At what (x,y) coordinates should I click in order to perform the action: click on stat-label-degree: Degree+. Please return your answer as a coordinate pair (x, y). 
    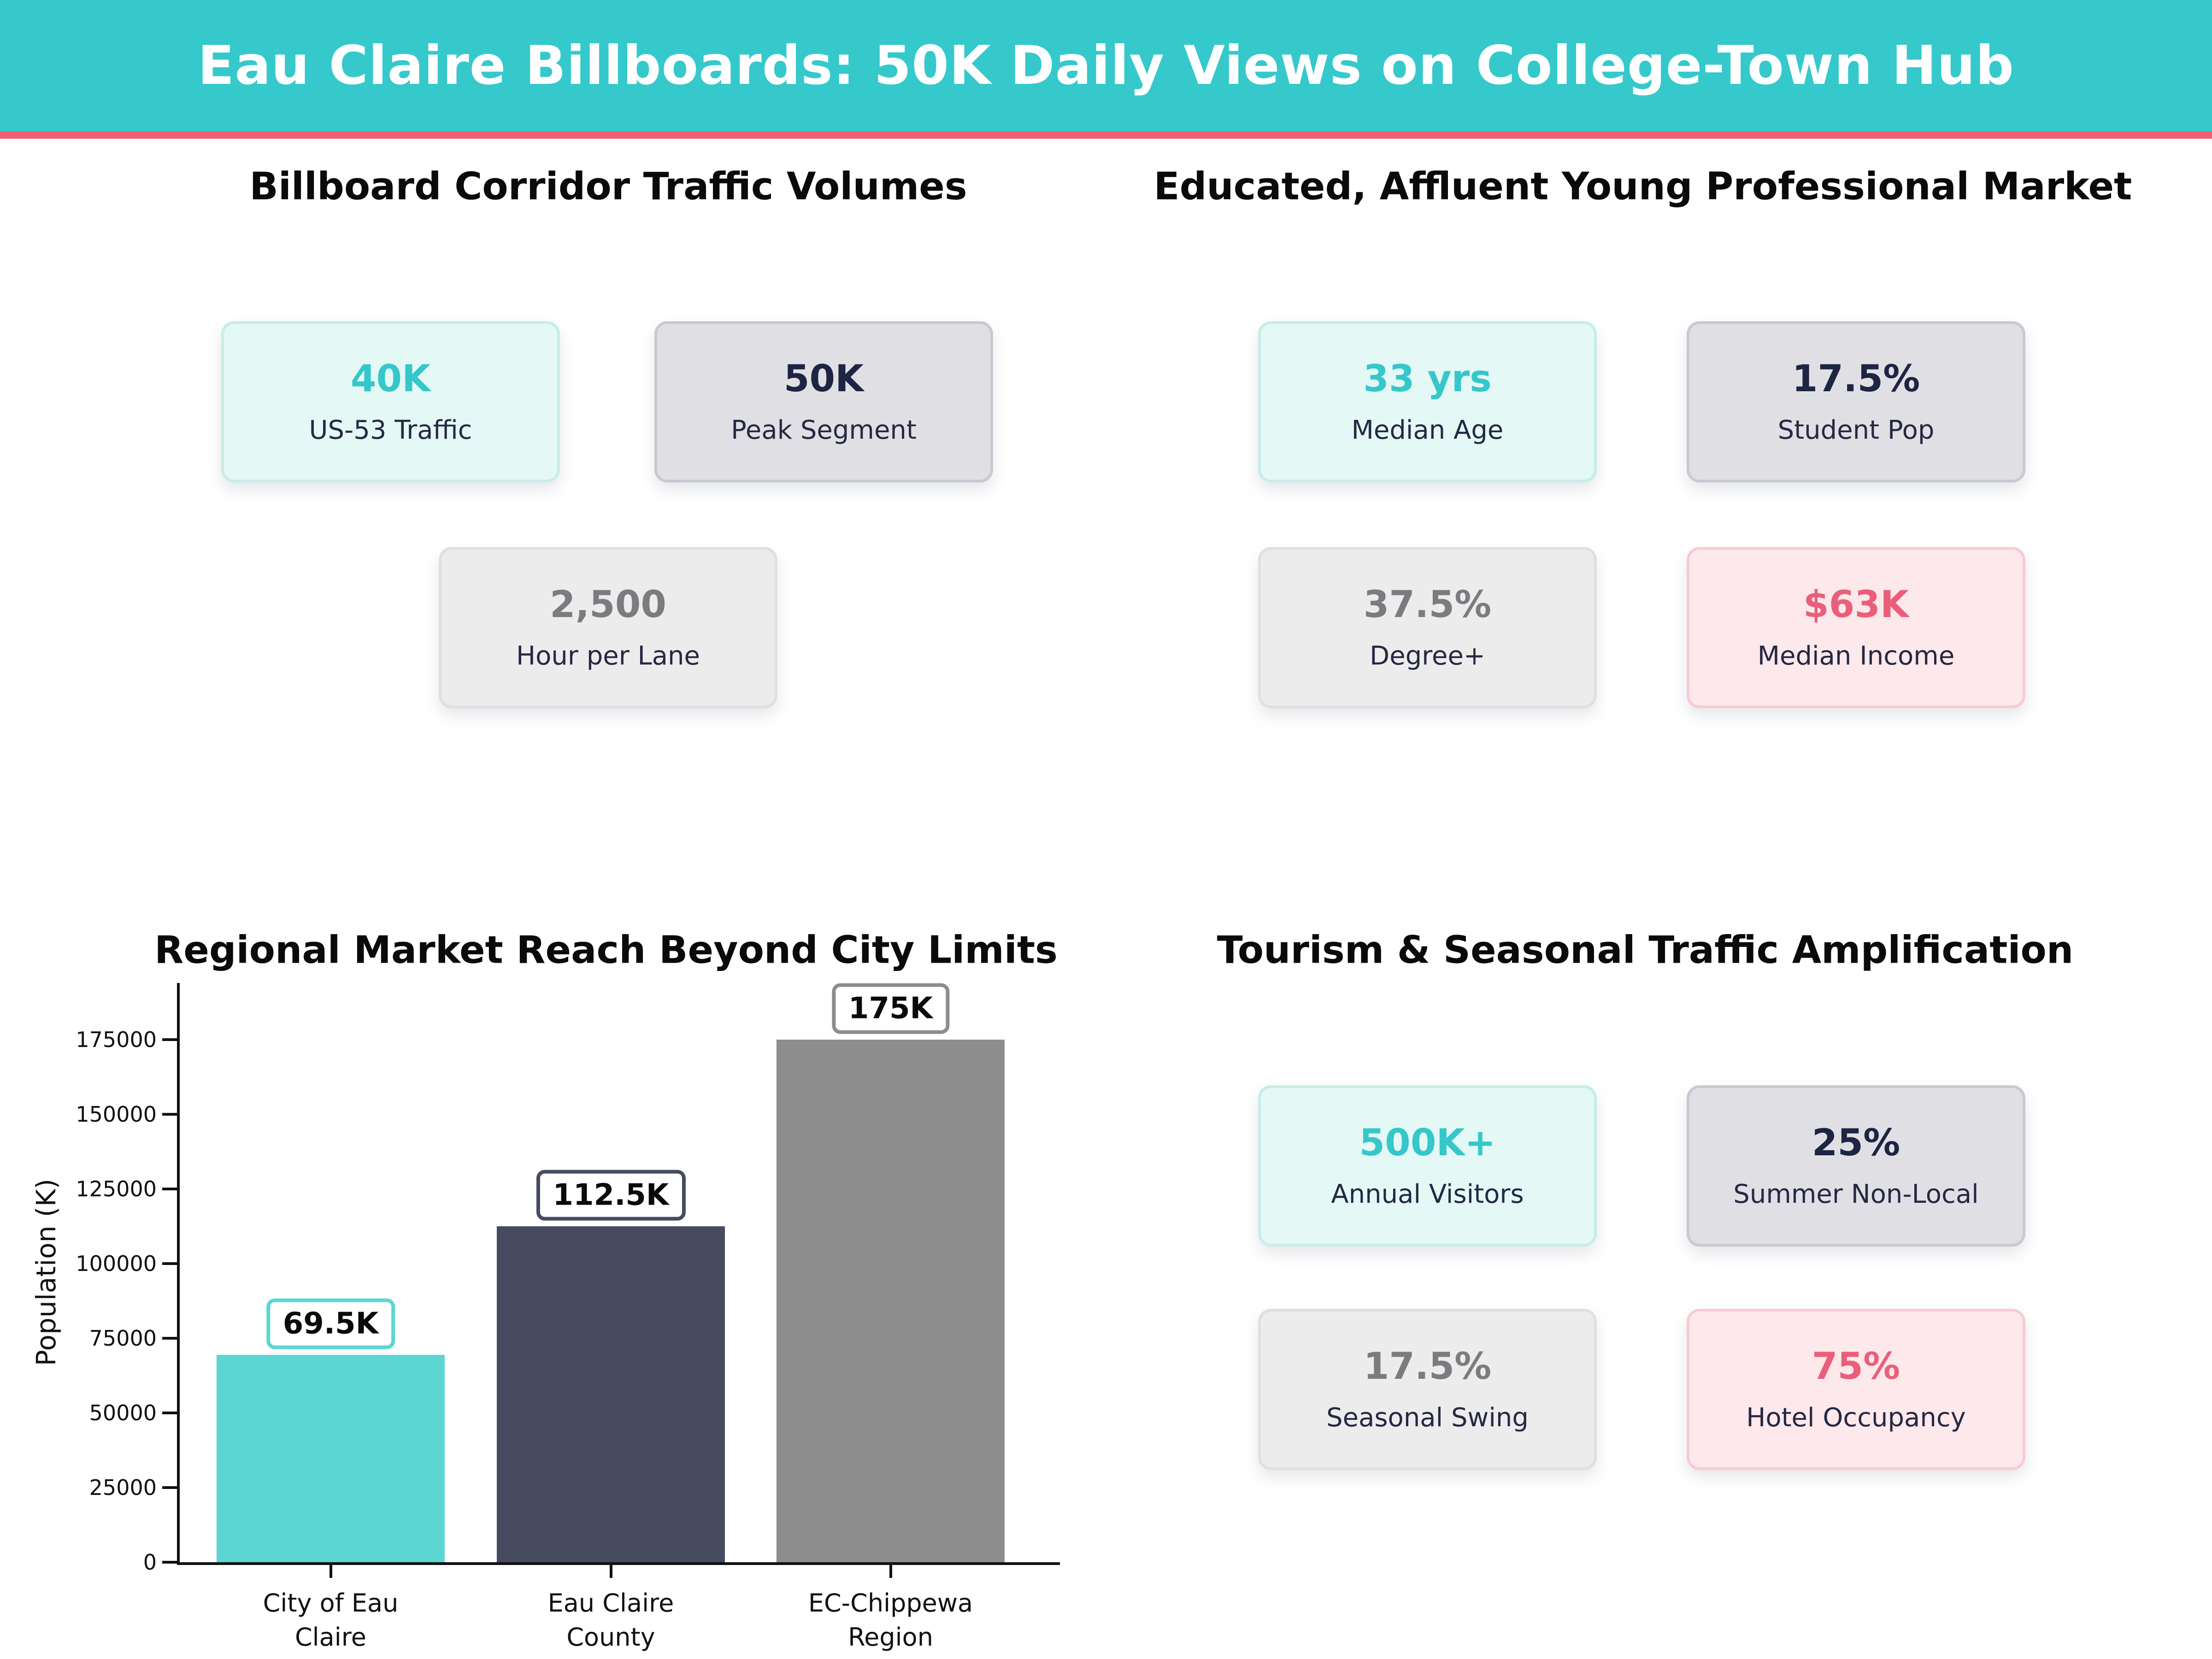
    Looking at the image, I should click on (1427, 656).